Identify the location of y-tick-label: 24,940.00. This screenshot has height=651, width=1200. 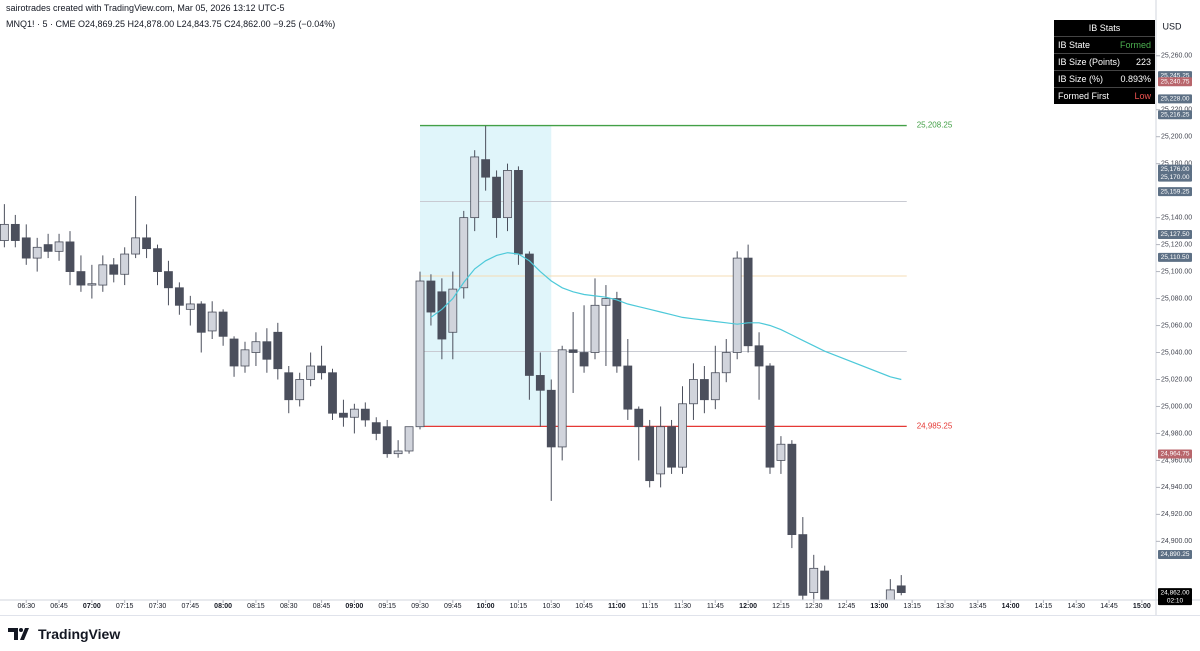
(1176, 487).